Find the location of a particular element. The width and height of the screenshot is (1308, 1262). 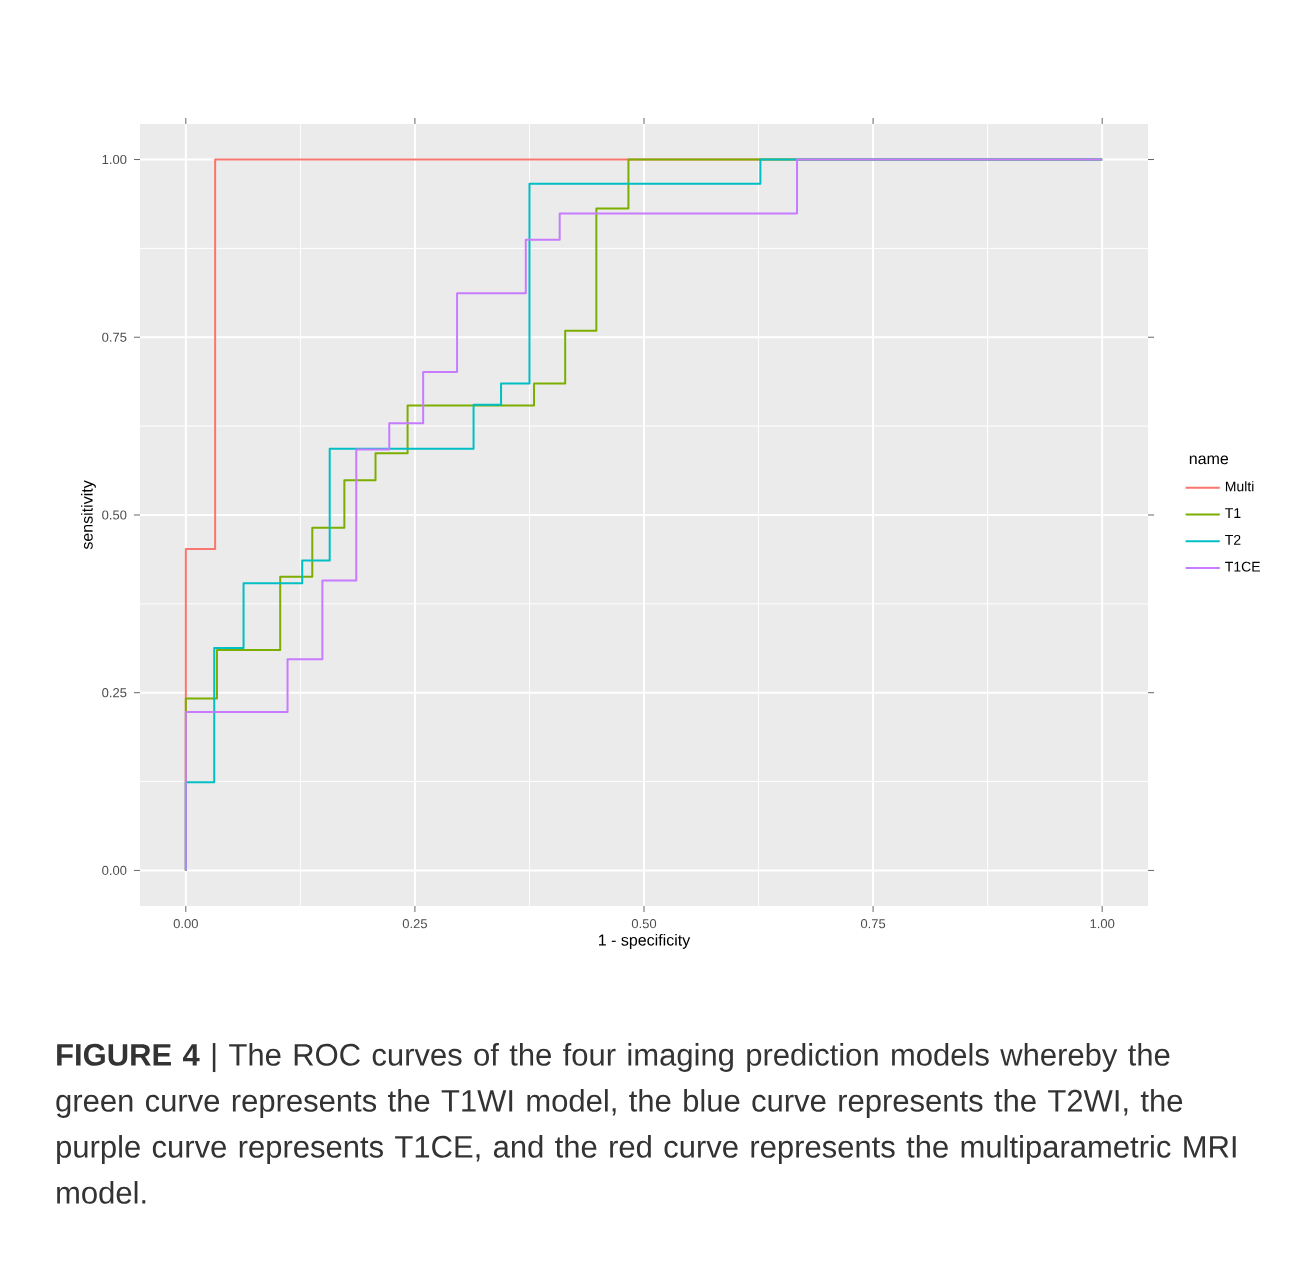

y-axis-title: sensitivity is located at coordinates (88, 515).